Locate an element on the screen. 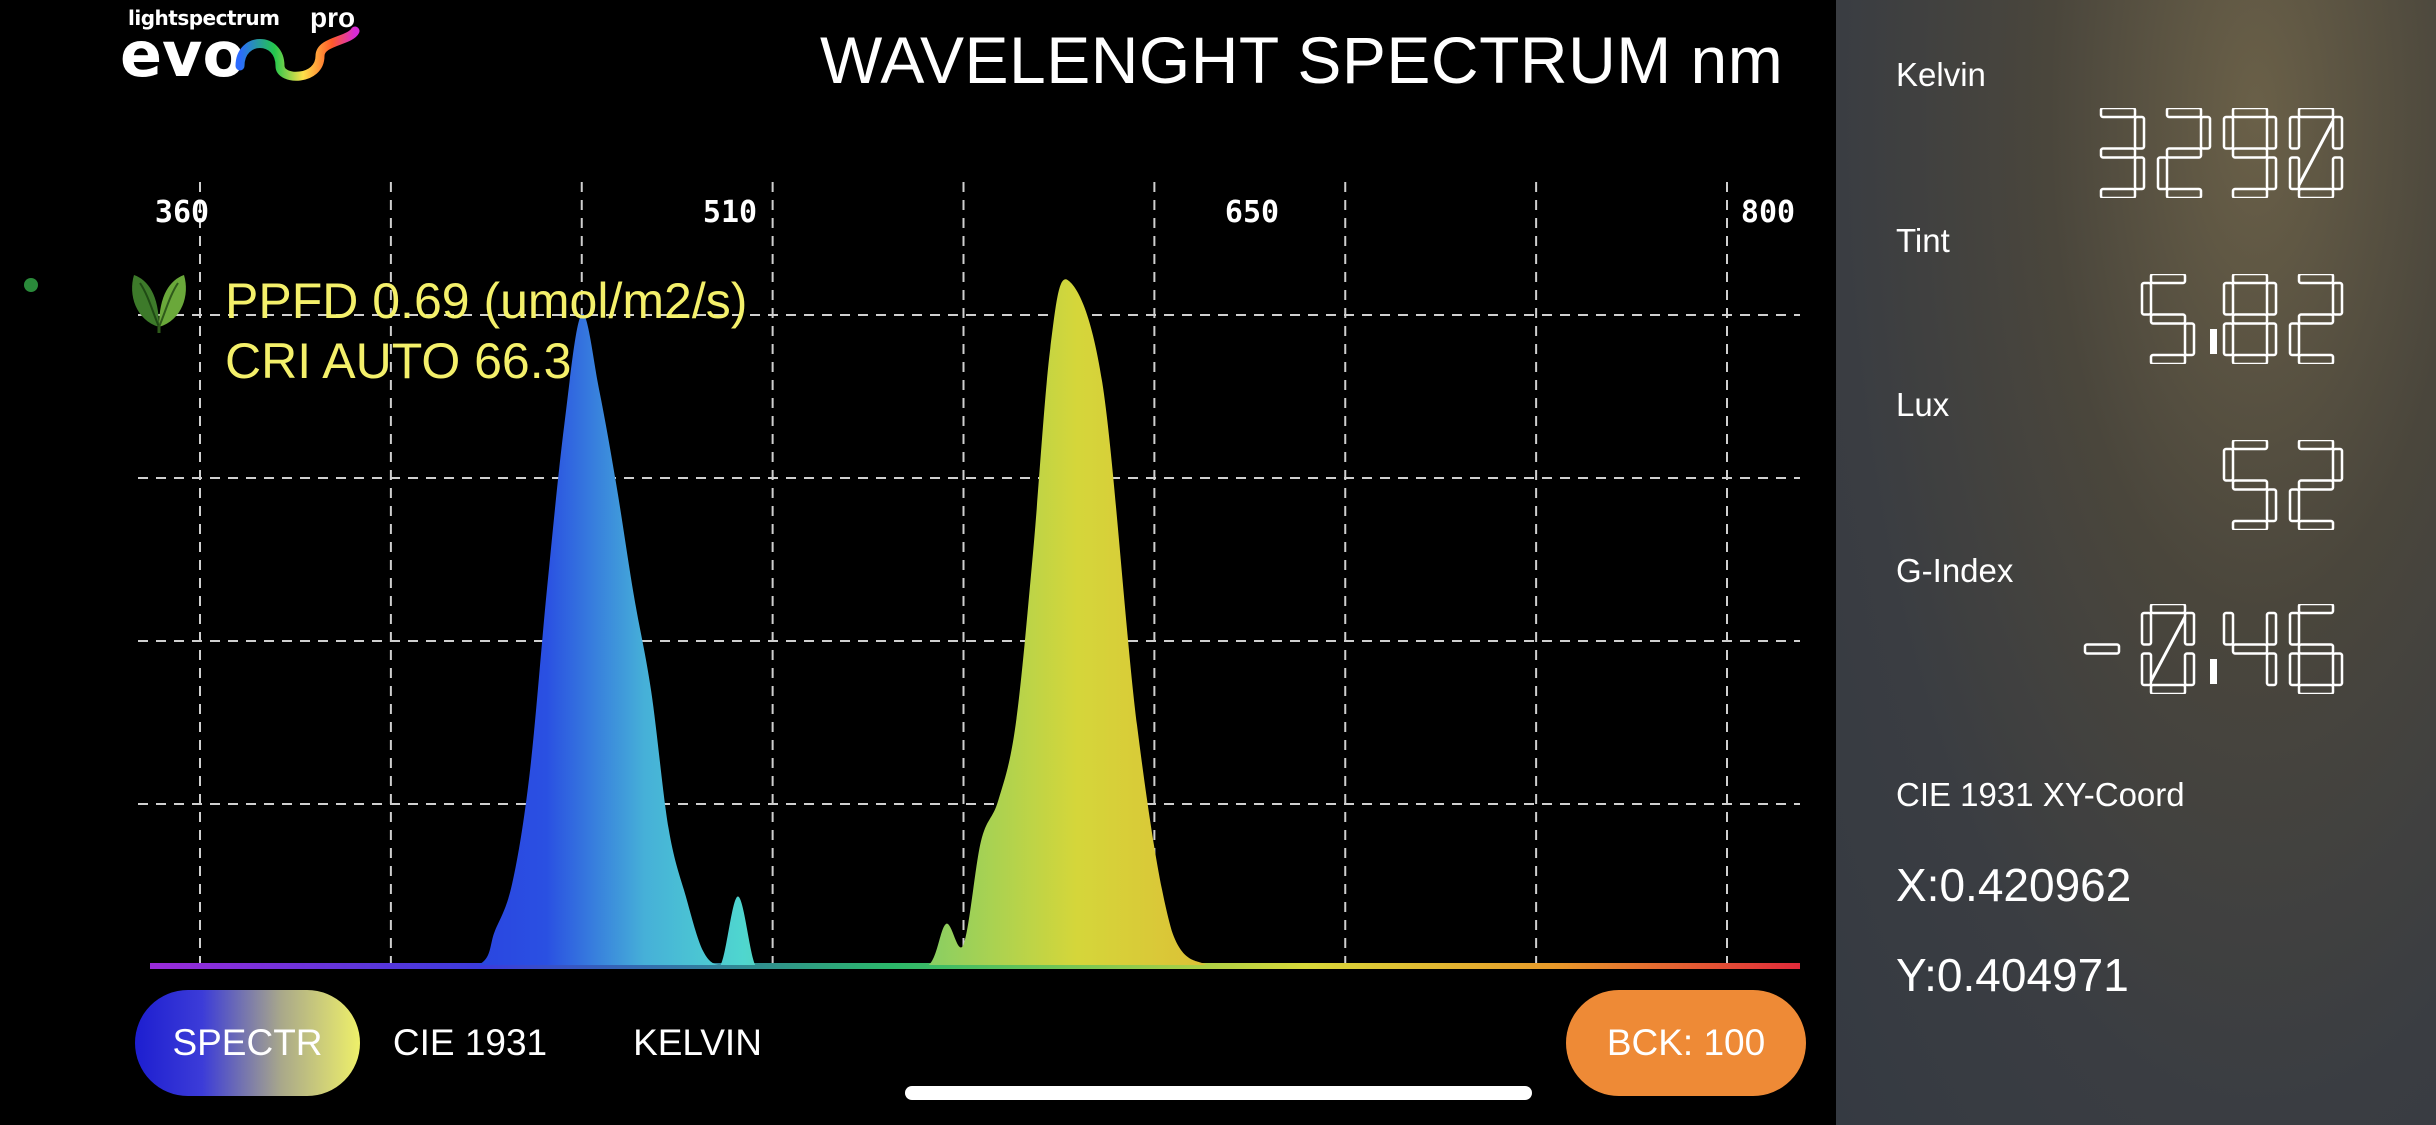  evo-logo-icon: evo is located at coordinates (240, 56).